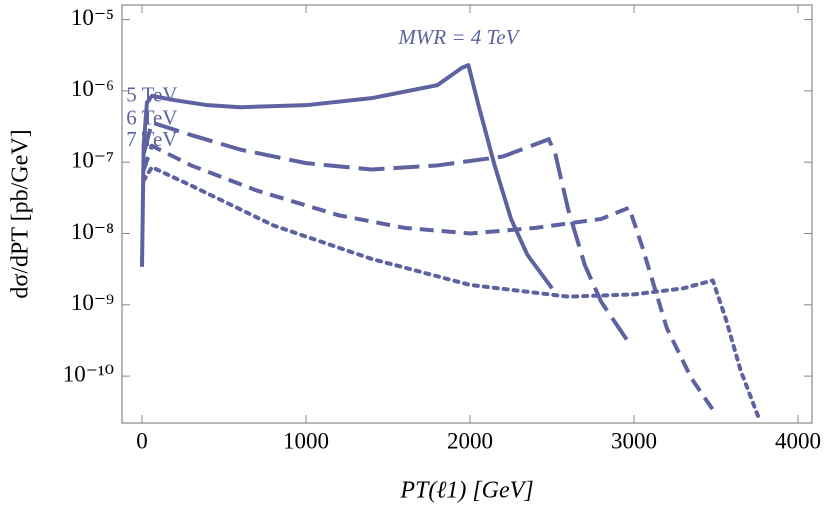 This screenshot has height=511, width=830. What do you see at coordinates (92, 302) in the screenshot?
I see `y-tick-label: 10⁻⁹` at bounding box center [92, 302].